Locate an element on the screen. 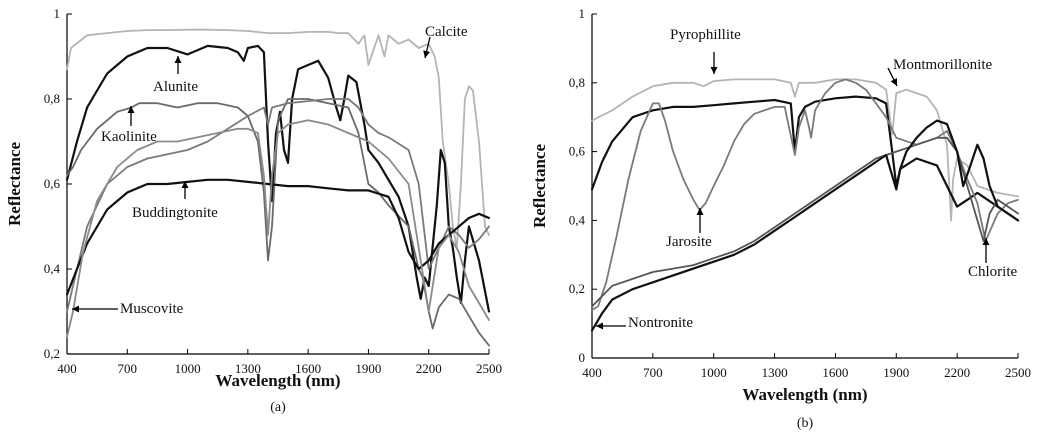 The width and height of the screenshot is (1038, 438). annotation-jarosite: Jarosite is located at coordinates (689, 242).